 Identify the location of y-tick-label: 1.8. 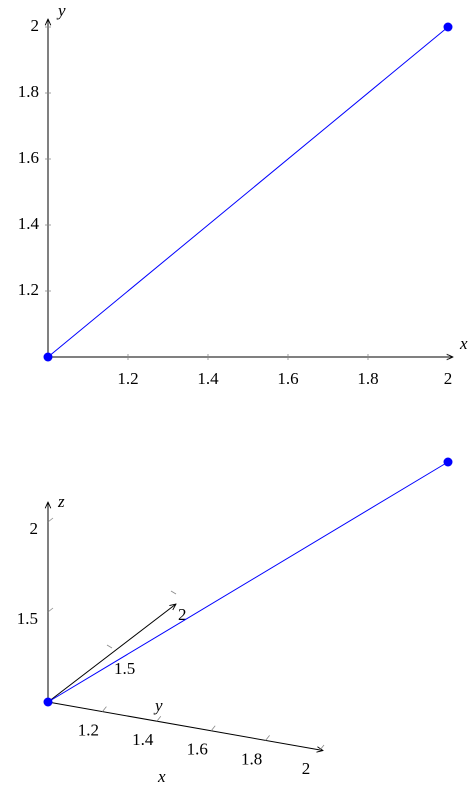
(28, 91).